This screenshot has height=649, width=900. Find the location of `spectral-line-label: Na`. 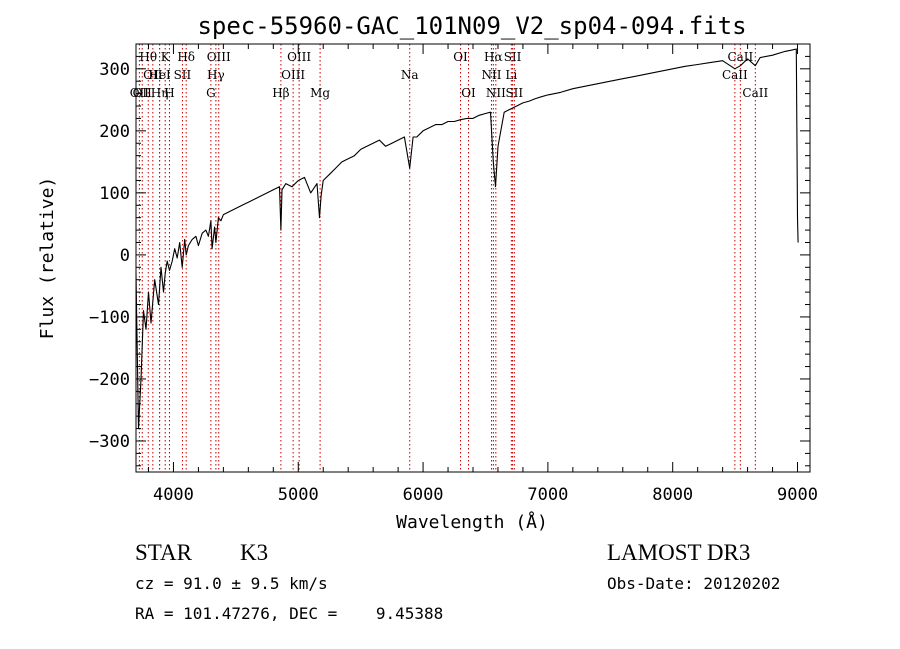

spectral-line-label: Na is located at coordinates (410, 75).